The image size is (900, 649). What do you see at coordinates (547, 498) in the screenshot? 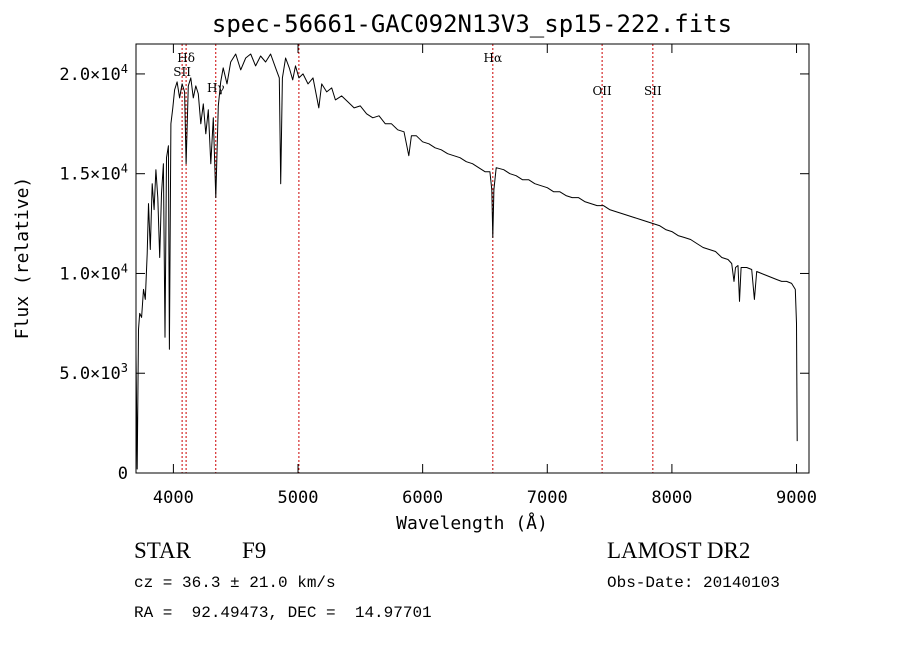
I see `x-tick-label: 7000` at bounding box center [547, 498].